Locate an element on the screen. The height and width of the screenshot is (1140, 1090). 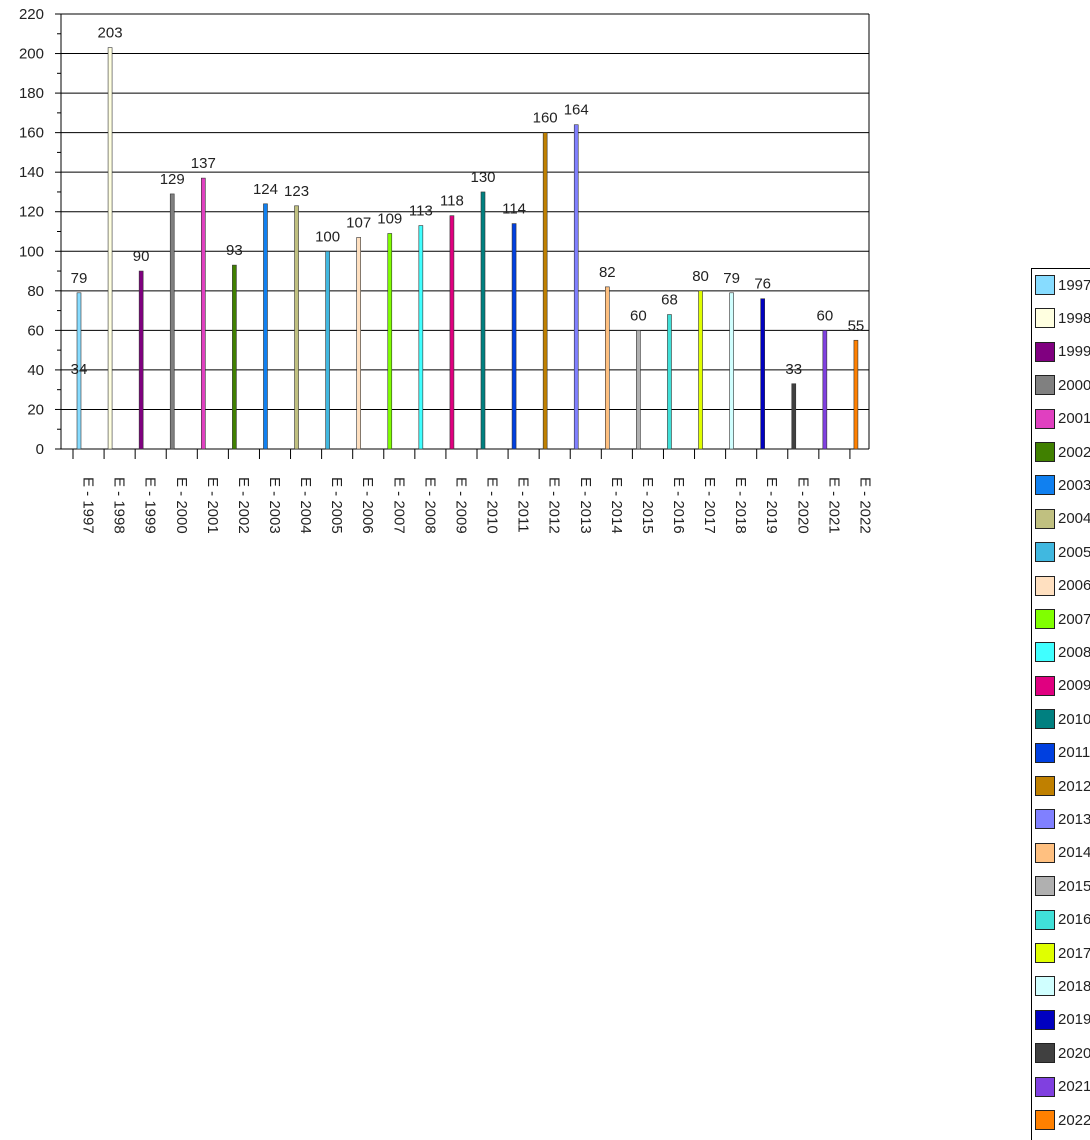
legend-item: 2010 is located at coordinates (1062, 719).